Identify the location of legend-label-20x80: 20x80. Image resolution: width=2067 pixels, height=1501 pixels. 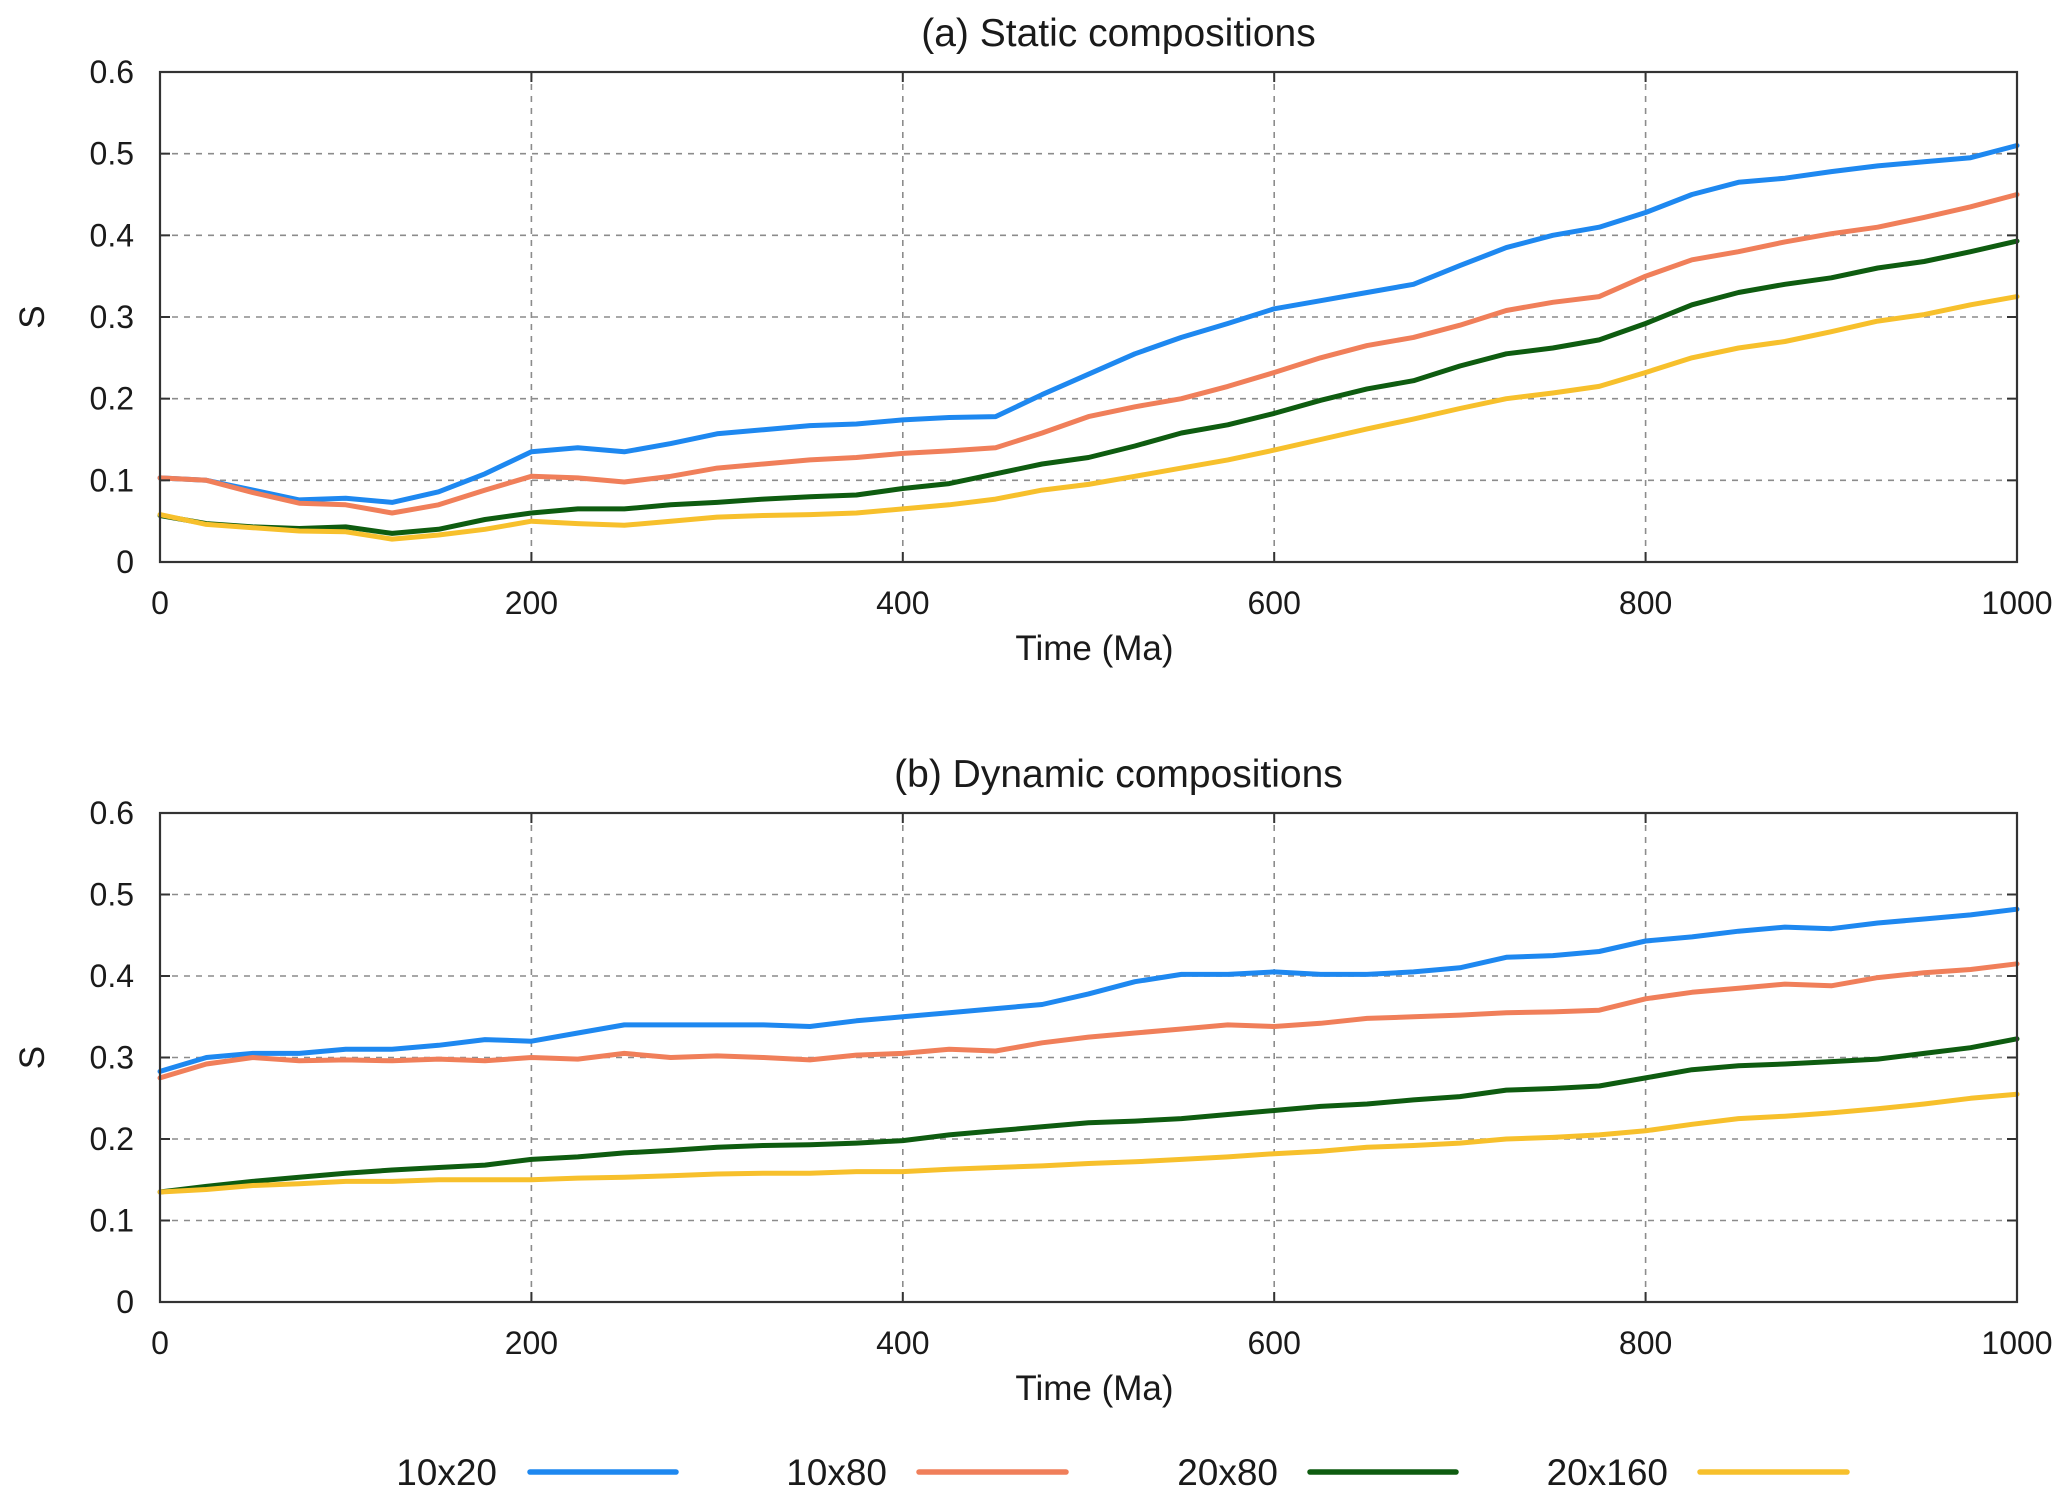
(1227, 1472).